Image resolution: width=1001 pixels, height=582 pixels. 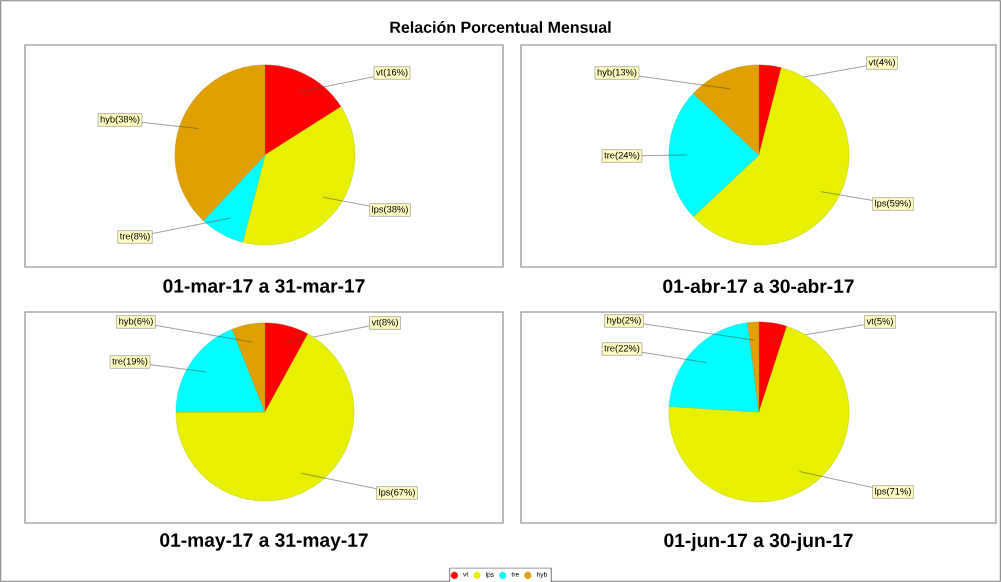 What do you see at coordinates (885, 63) in the screenshot?
I see `data-label: (4%)` at bounding box center [885, 63].